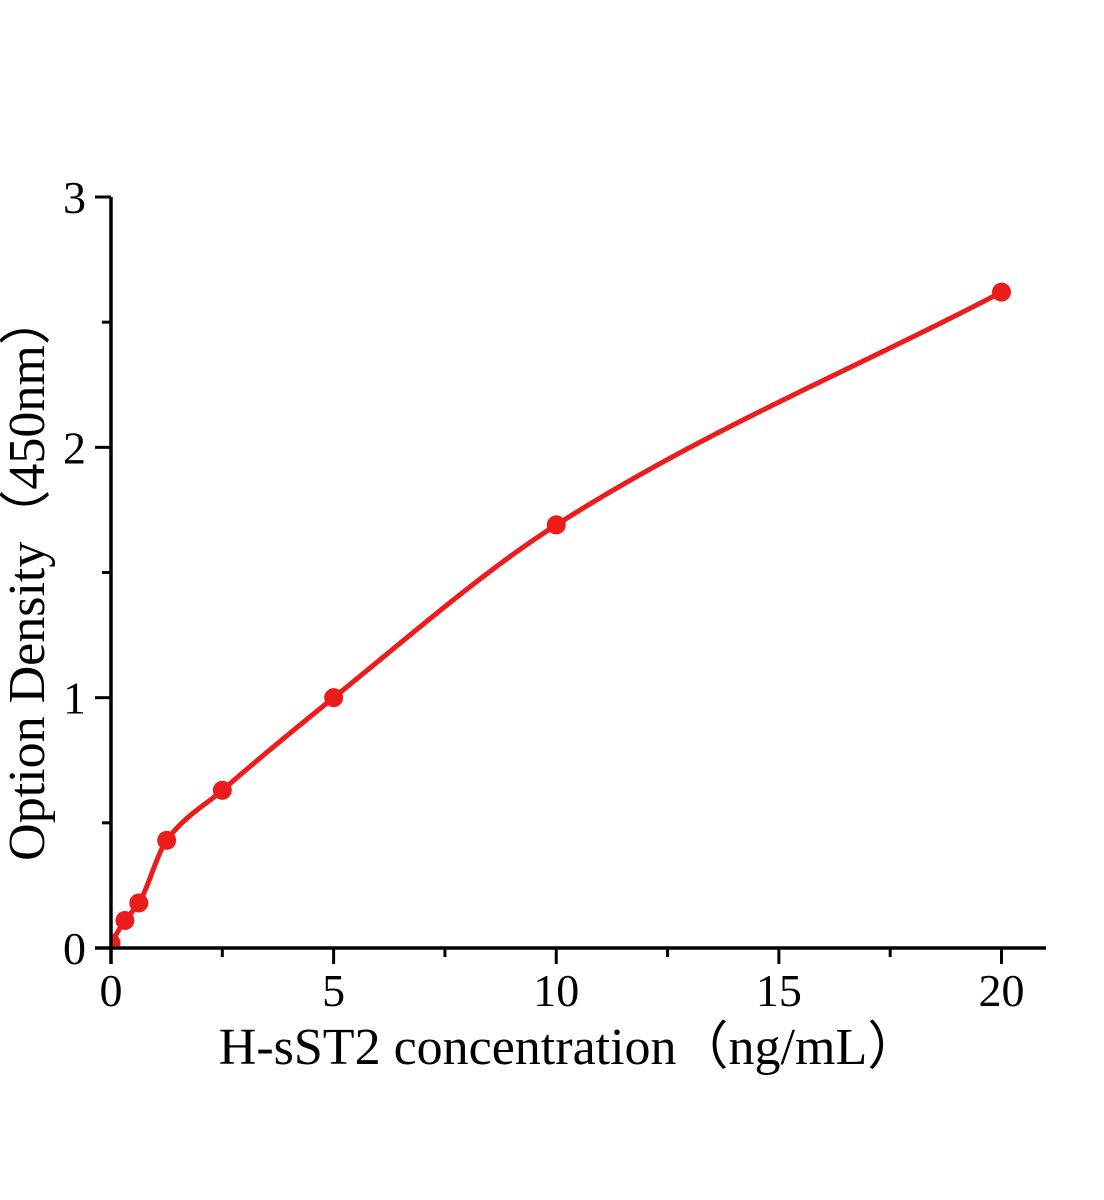 This screenshot has height=1200, width=1104. Describe the element at coordinates (111, 990) in the screenshot. I see `x-tick-label: 0` at that location.